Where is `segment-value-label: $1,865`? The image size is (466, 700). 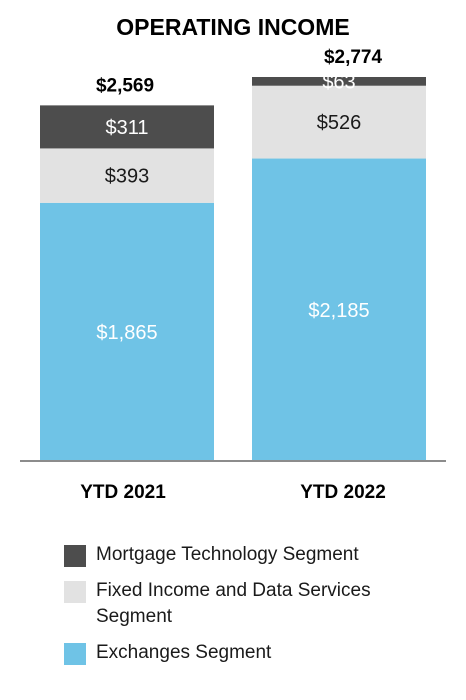 segment-value-label: $1,865 is located at coordinates (126, 333).